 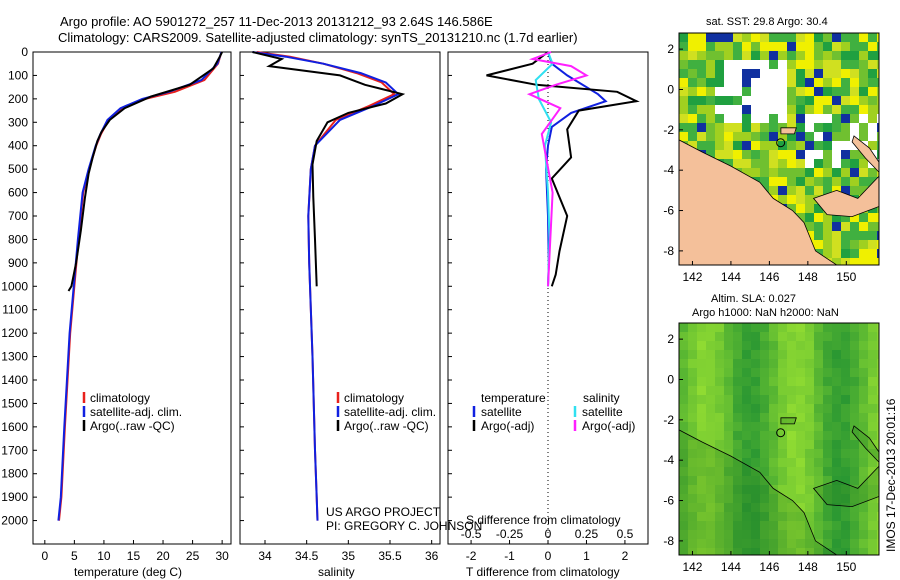 I want to click on x-tick-label-salinity: 0.25, so click(x=587, y=534).